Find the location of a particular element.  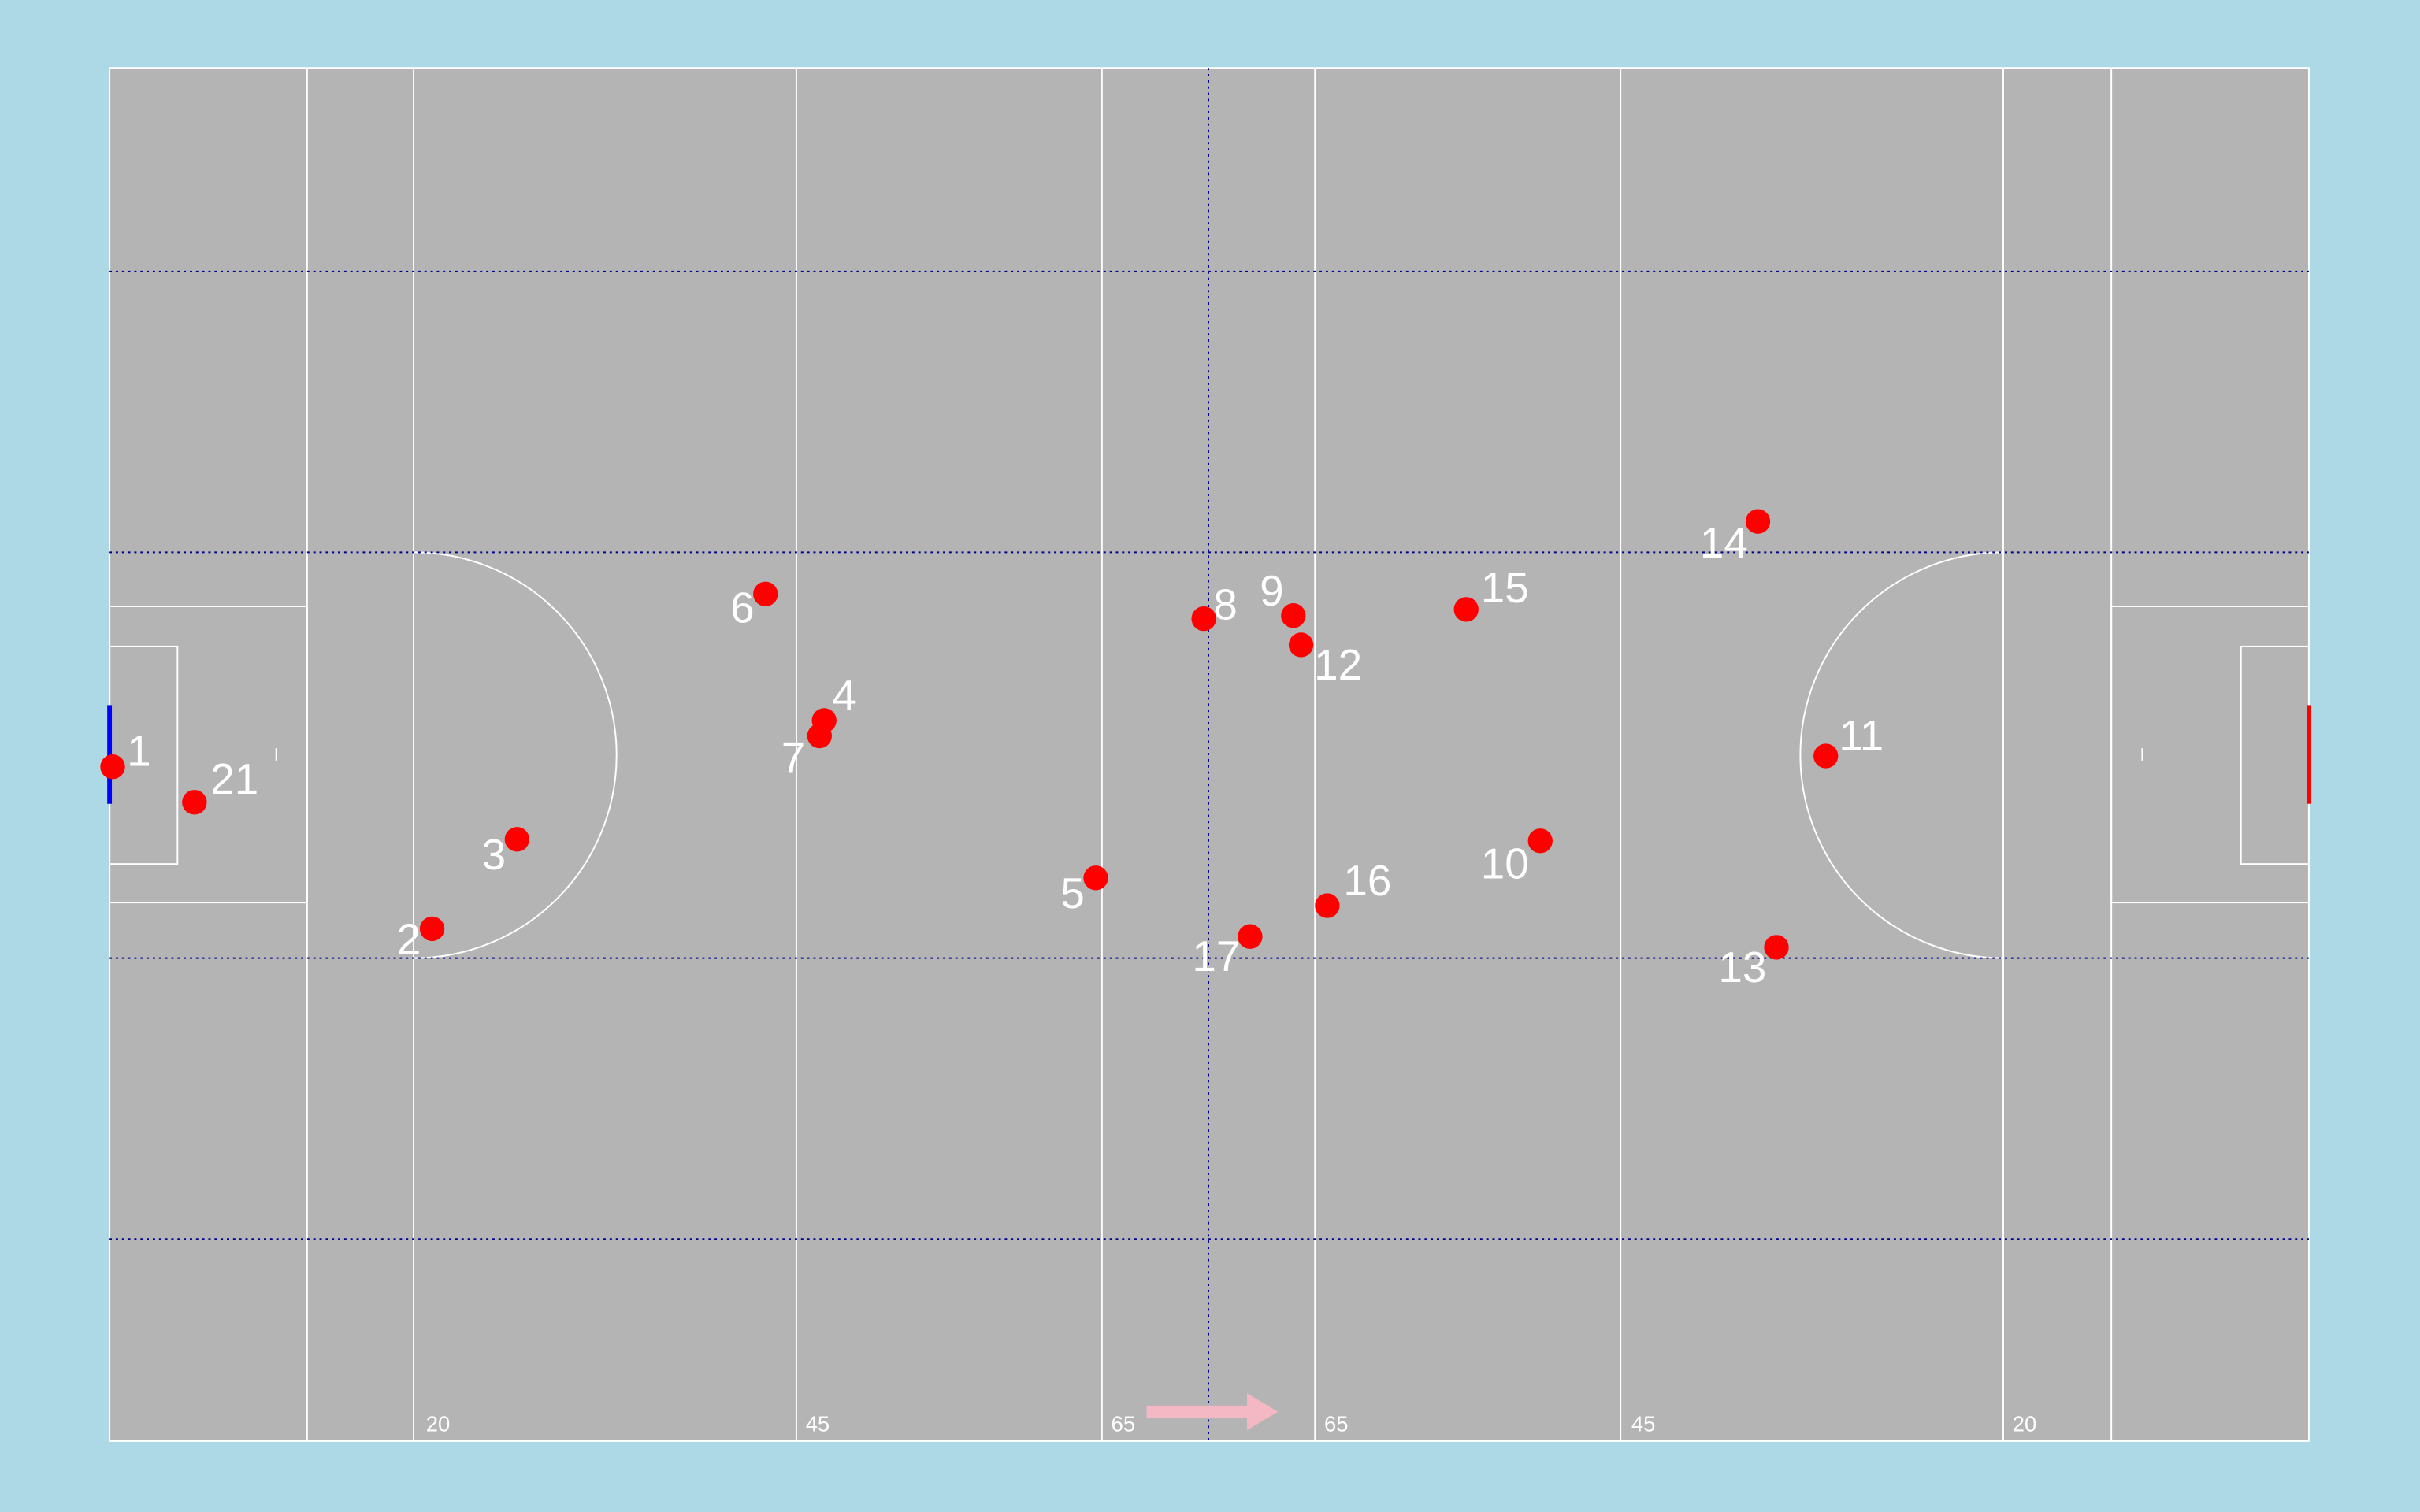

player: 9 is located at coordinates (1283, 597).